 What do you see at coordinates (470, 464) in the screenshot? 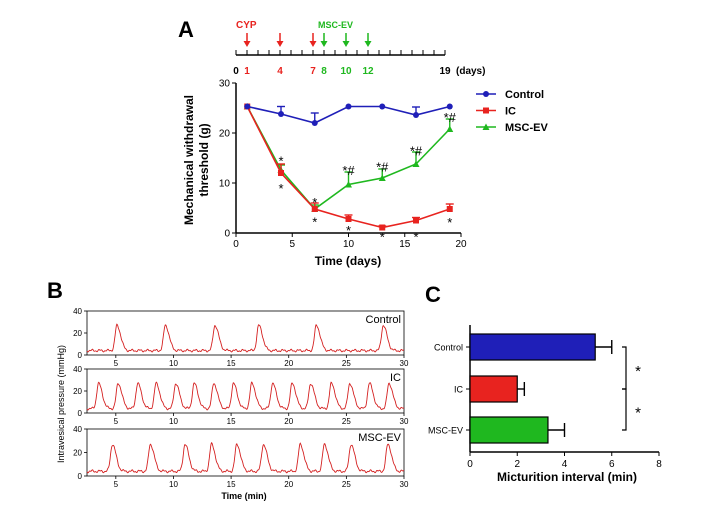
I see `panel-c-x-tick-label: 0` at bounding box center [470, 464].